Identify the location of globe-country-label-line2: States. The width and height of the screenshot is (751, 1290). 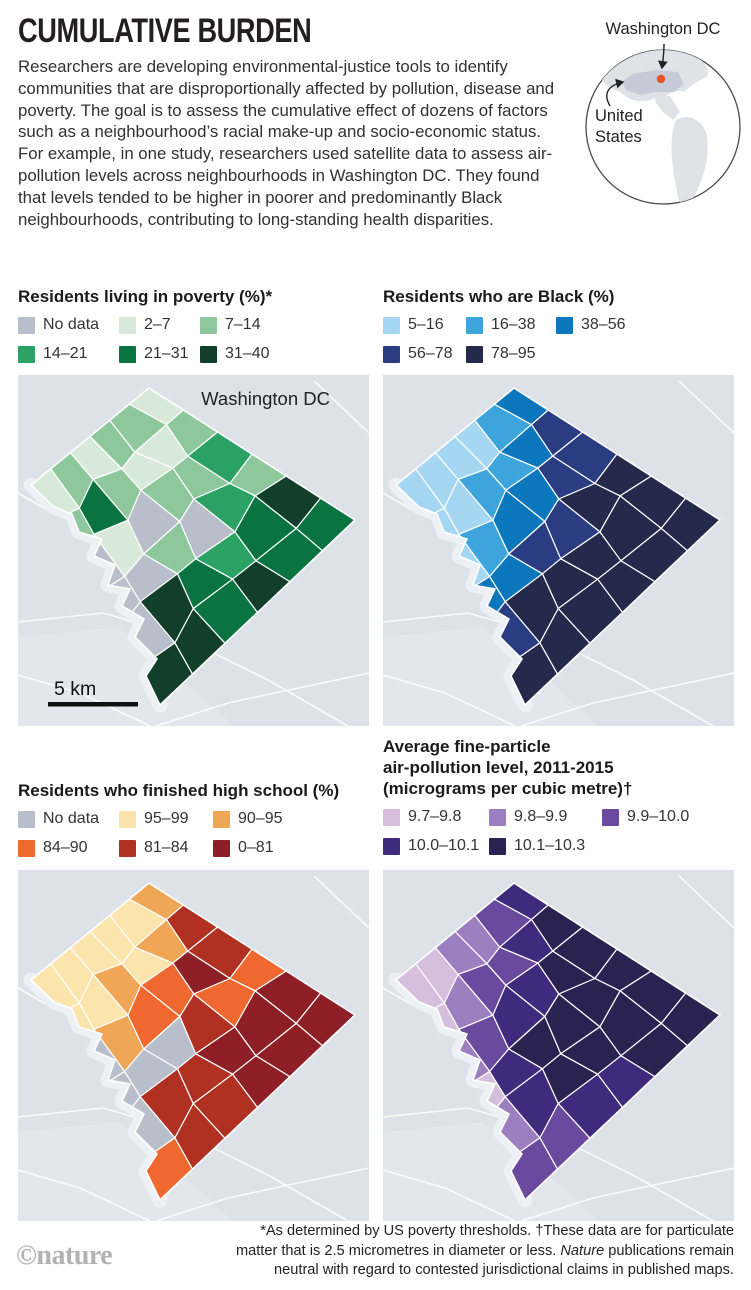
(618, 137).